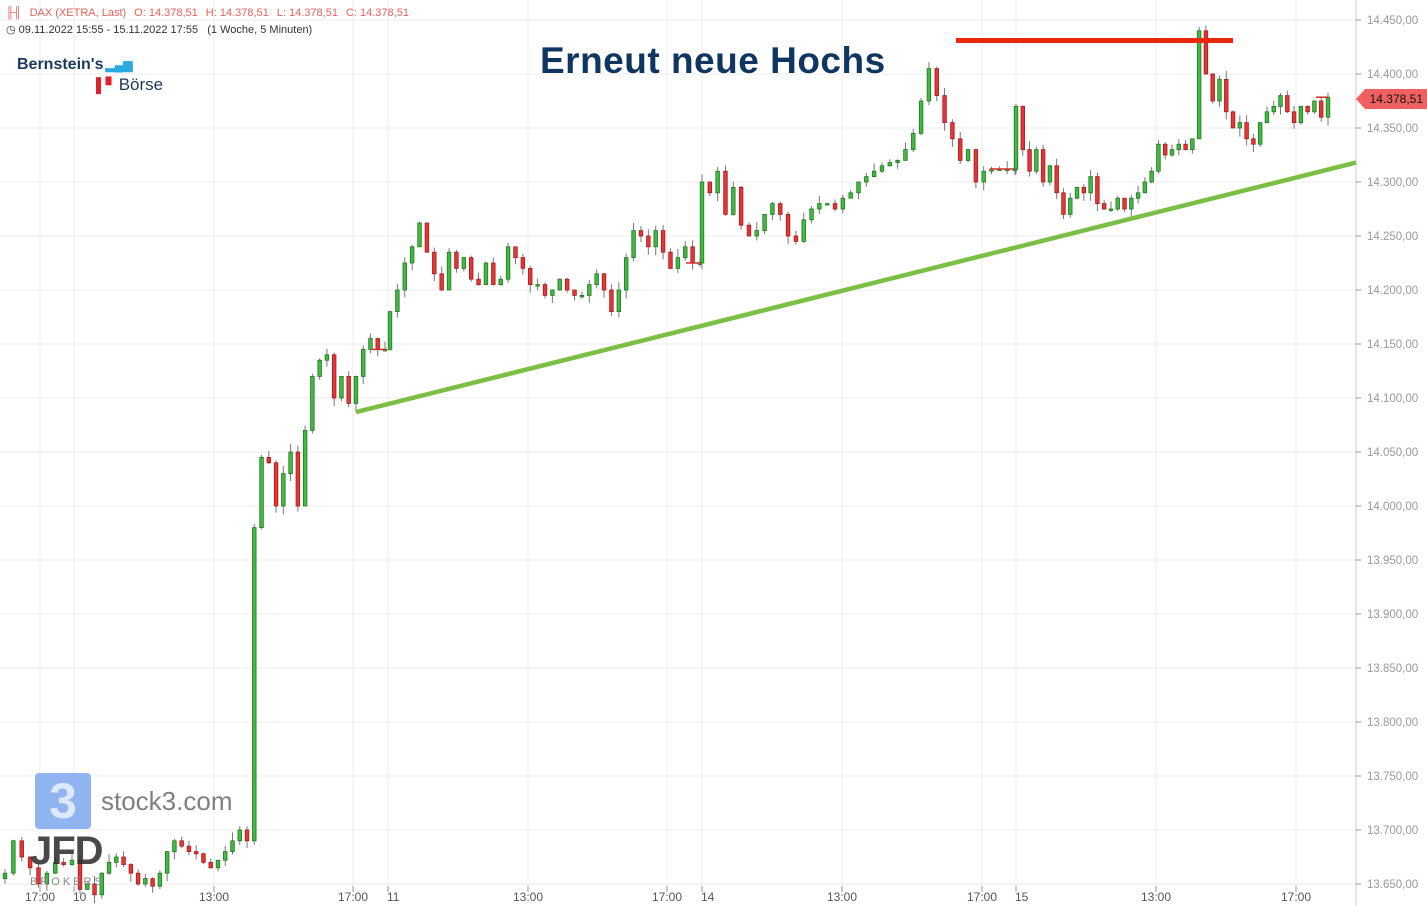  I want to click on y-tick-label: 14.000,00, so click(1392, 507).